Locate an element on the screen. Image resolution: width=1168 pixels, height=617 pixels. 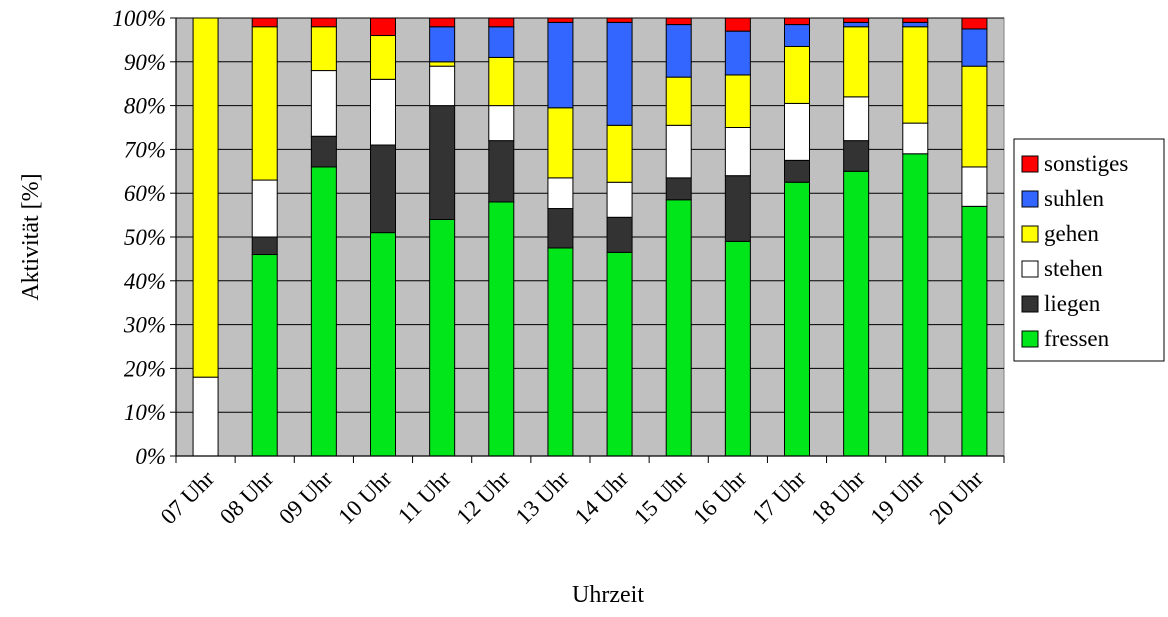
legend-item-sonstiges: sonstiges is located at coordinates (1074, 163).